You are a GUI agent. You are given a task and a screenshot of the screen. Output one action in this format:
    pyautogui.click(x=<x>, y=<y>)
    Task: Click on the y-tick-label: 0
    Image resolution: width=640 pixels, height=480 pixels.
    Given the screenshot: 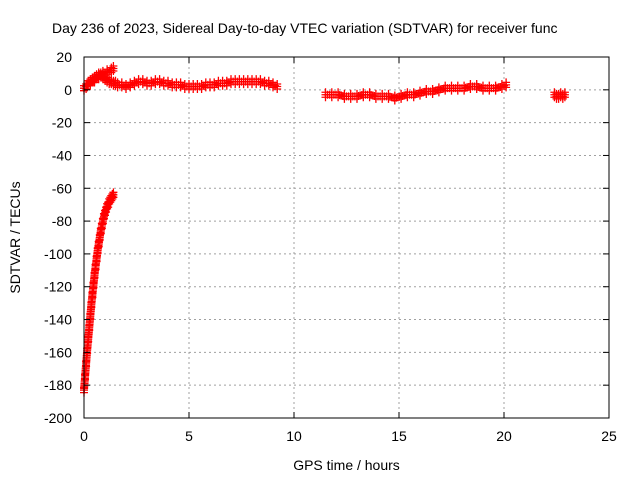 What is the action you would take?
    pyautogui.click(x=68, y=90)
    